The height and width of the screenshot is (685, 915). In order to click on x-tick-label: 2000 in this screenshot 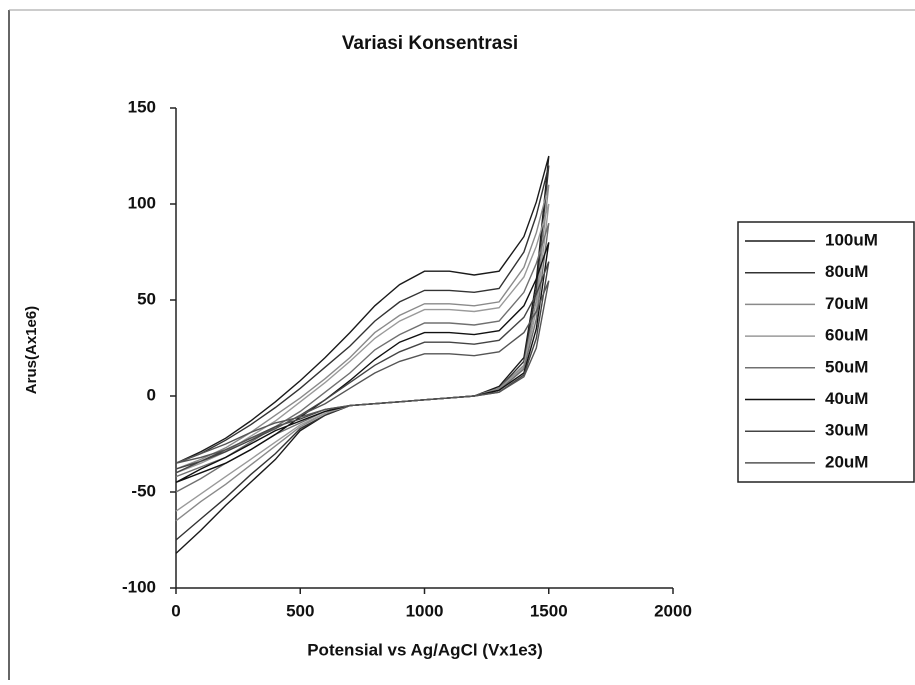, I will do `click(673, 610)`.